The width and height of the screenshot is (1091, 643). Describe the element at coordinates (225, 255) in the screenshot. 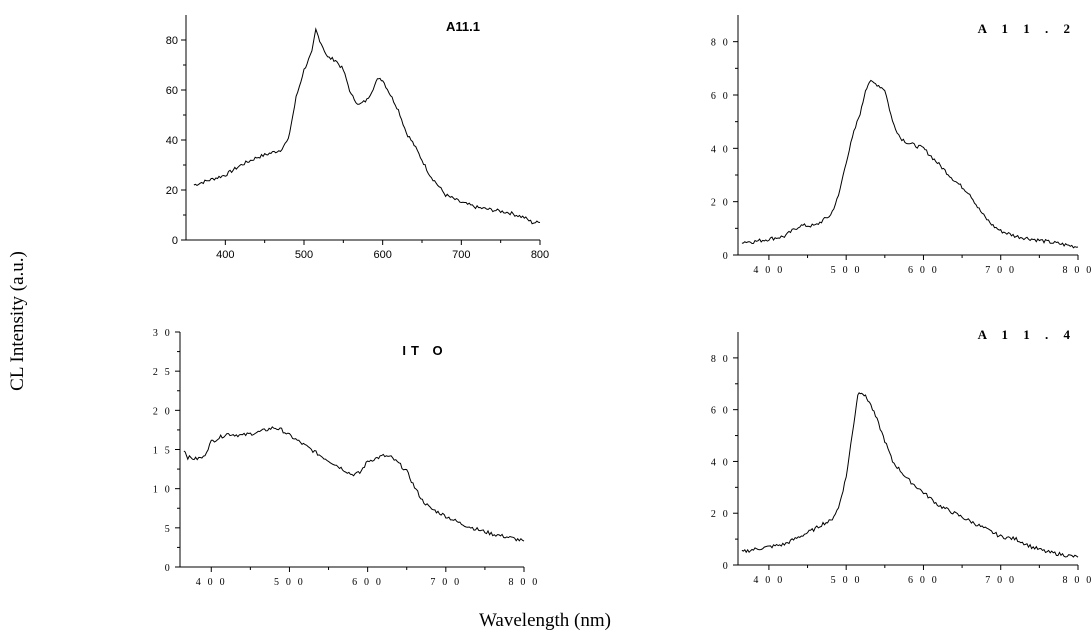

I see `x-tick-label: 400` at that location.